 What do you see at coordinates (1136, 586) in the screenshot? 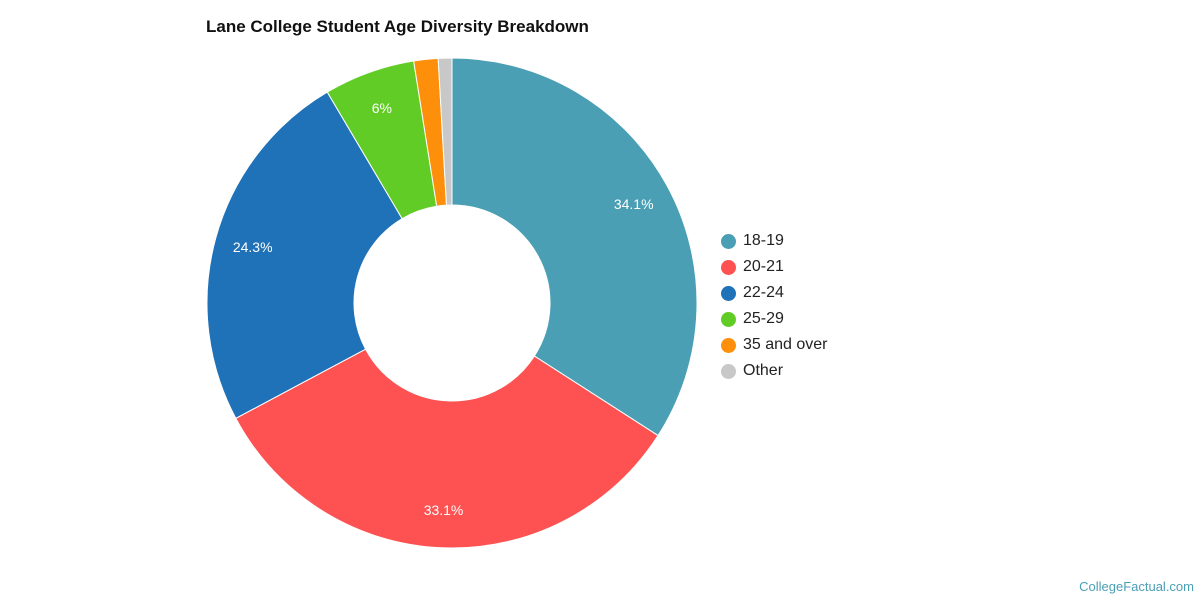
I see `credit-link: CollegeFactual.com` at bounding box center [1136, 586].